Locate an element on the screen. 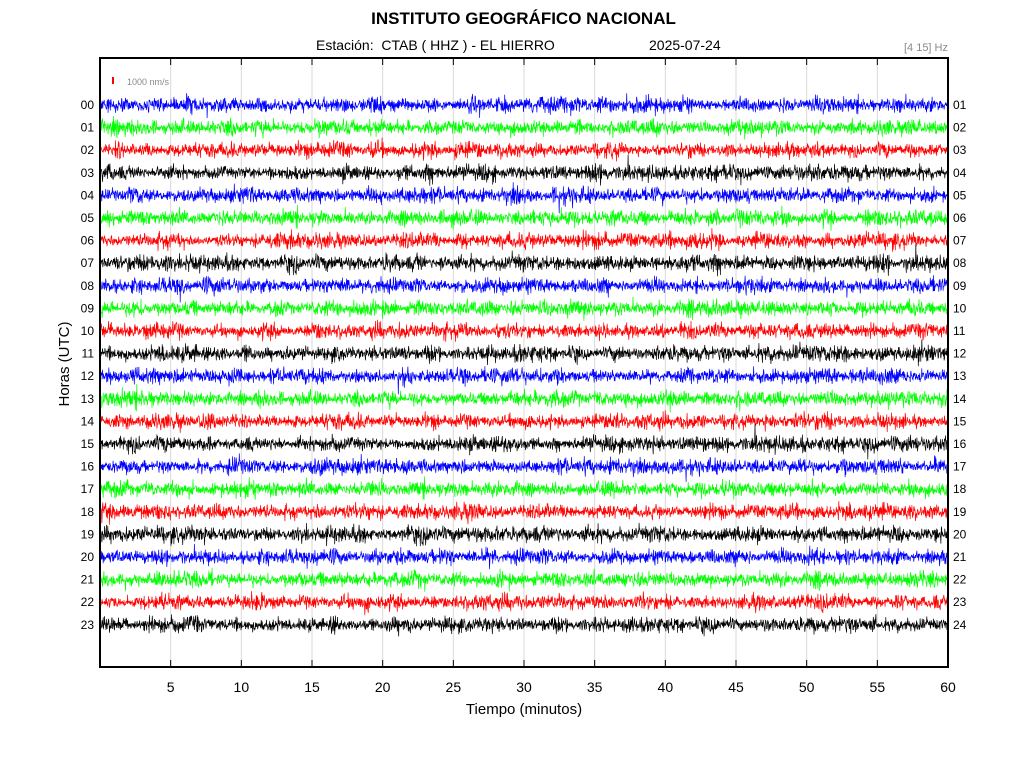 The image size is (1024, 768). y-axis-label: Horas (UTC) is located at coordinates (64, 363).